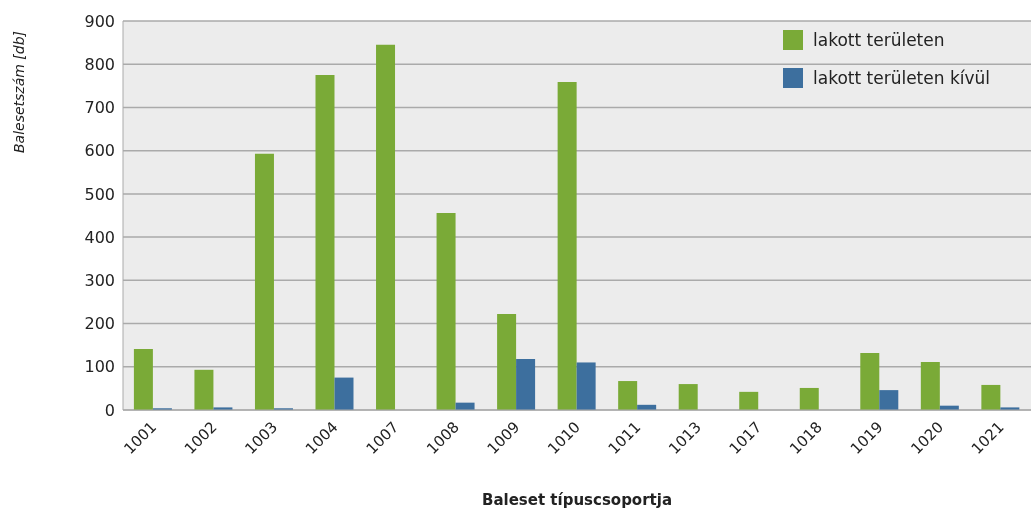  Describe the element at coordinates (99, 281) in the screenshot. I see `y-tick-label: 300` at that location.